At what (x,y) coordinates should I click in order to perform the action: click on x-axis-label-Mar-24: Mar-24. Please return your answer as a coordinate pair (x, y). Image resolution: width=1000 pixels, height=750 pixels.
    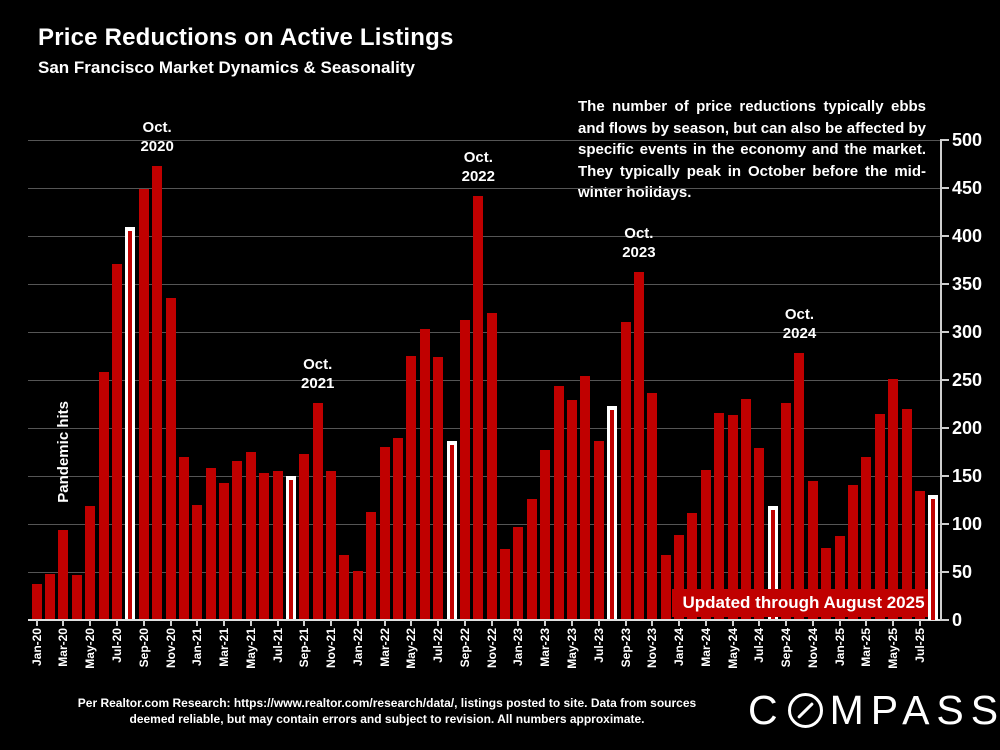
    Looking at the image, I should click on (705, 647).